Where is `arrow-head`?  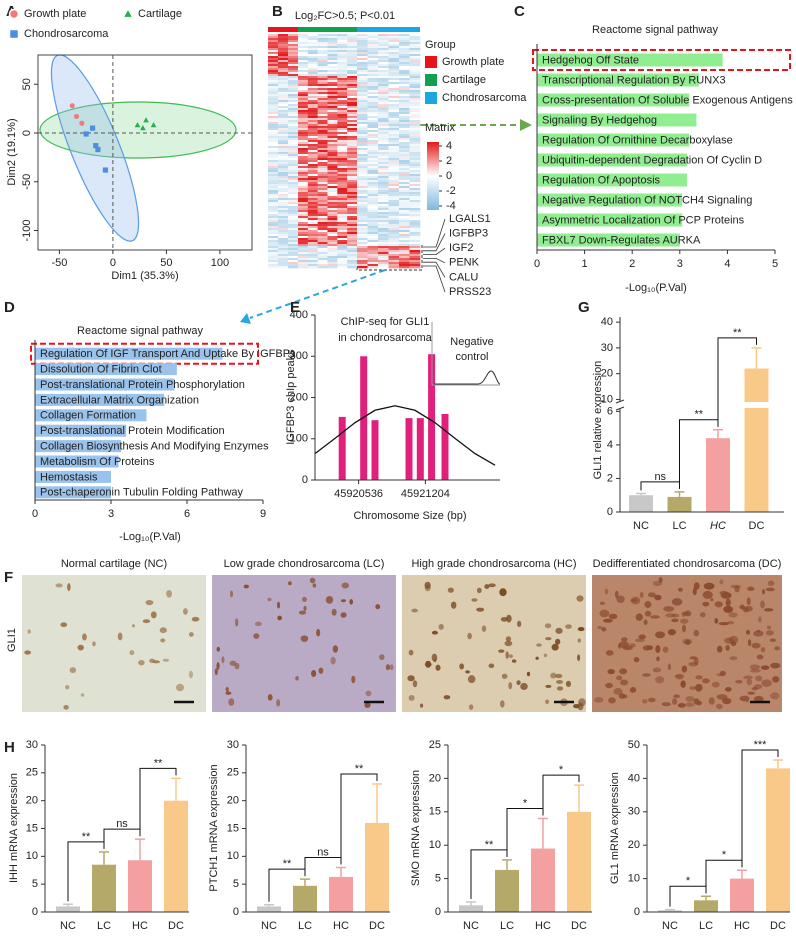 arrow-head is located at coordinates (526, 125).